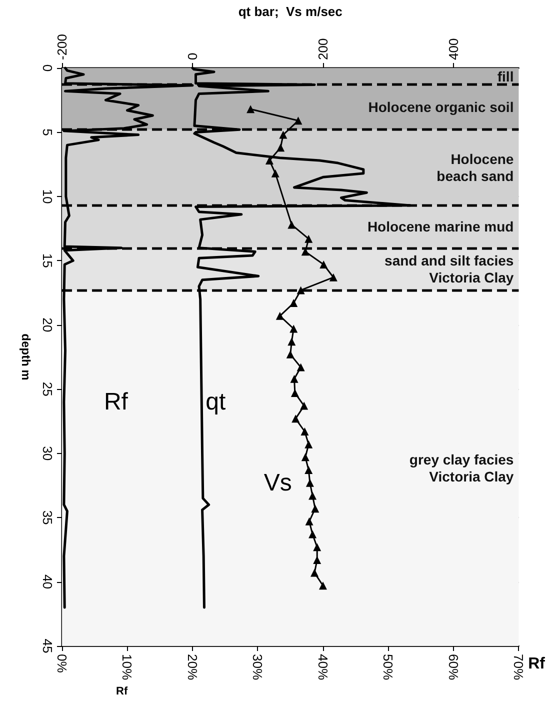  Describe the element at coordinates (47, 132) in the screenshot. I see `y-tick-label: 5` at that location.